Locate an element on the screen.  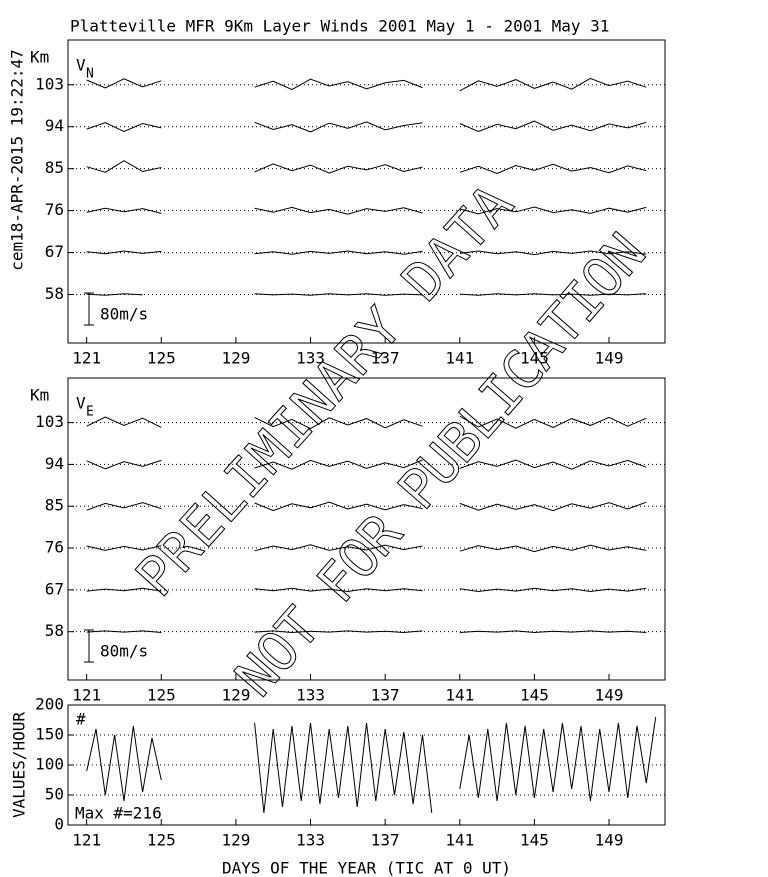
y-tick-label: 150 is located at coordinates (49, 734).